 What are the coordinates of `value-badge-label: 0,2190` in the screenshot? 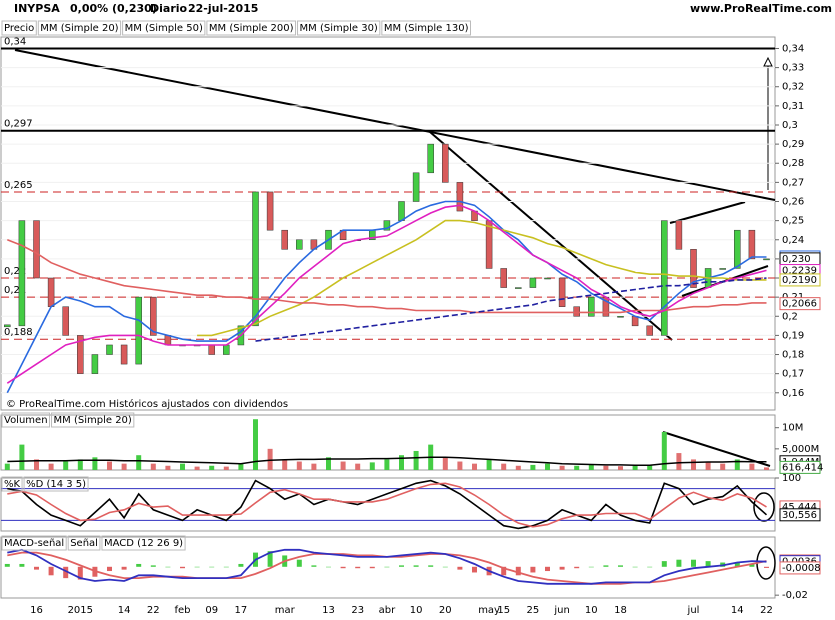 It's located at (799, 280).